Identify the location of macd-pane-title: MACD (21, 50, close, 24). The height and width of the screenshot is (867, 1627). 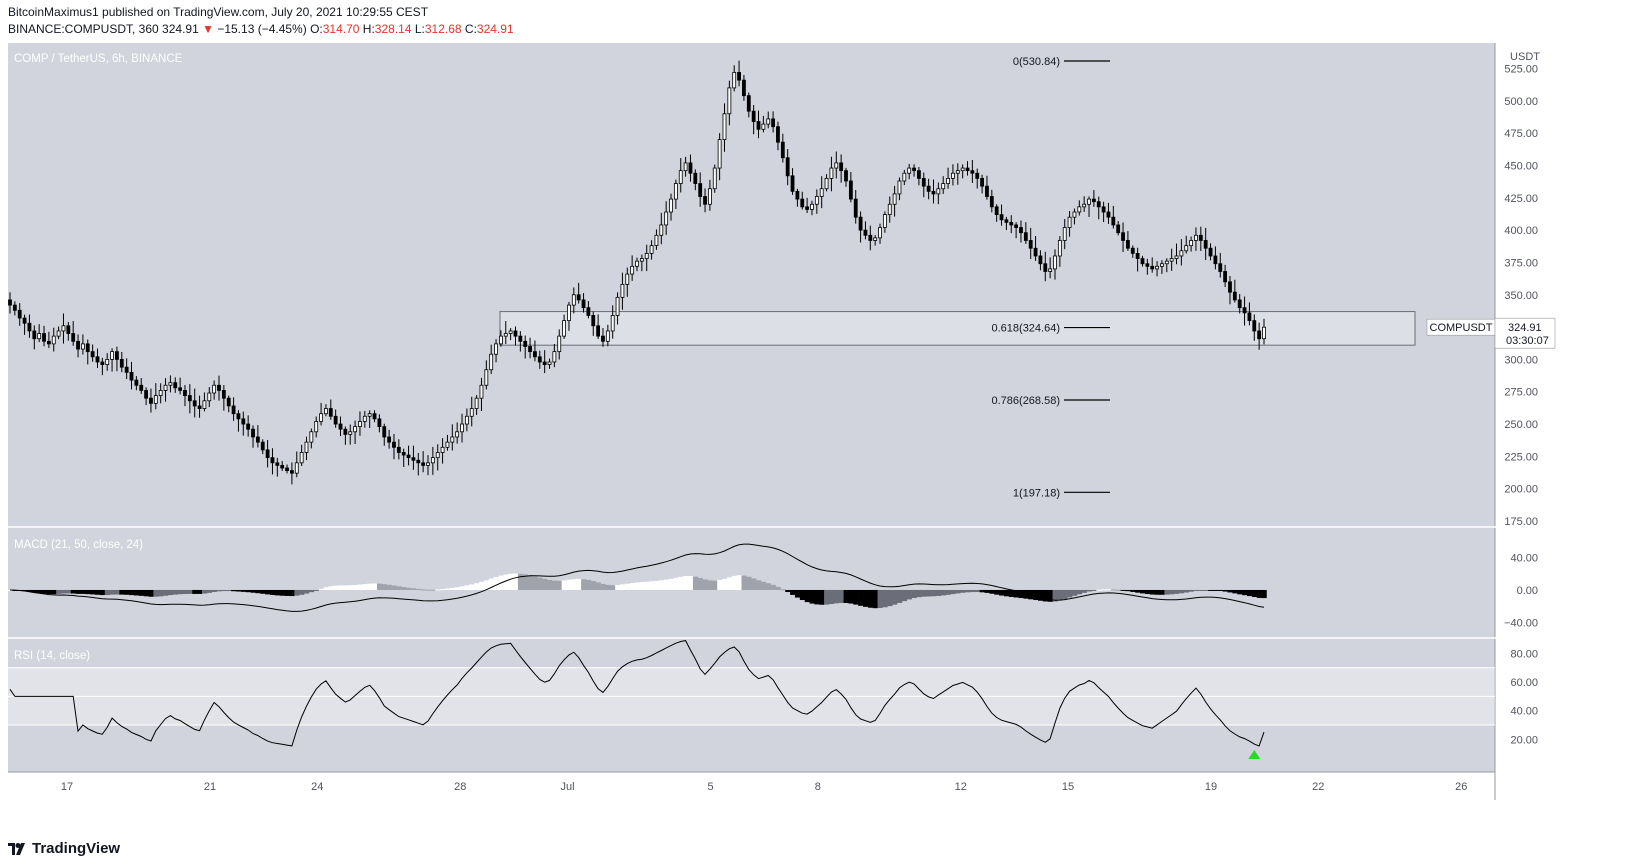
(78, 545).